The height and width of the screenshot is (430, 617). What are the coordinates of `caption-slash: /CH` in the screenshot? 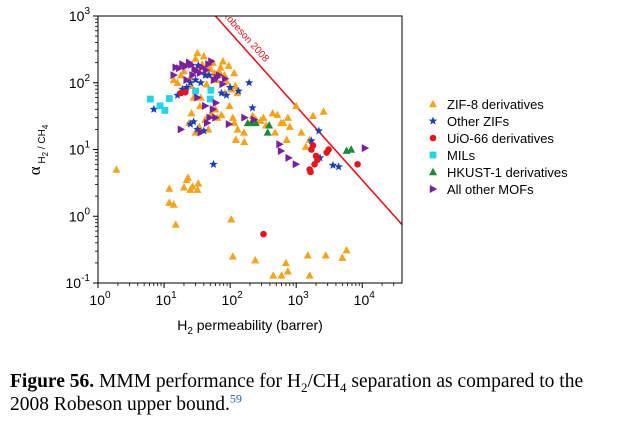 It's located at (324, 381).